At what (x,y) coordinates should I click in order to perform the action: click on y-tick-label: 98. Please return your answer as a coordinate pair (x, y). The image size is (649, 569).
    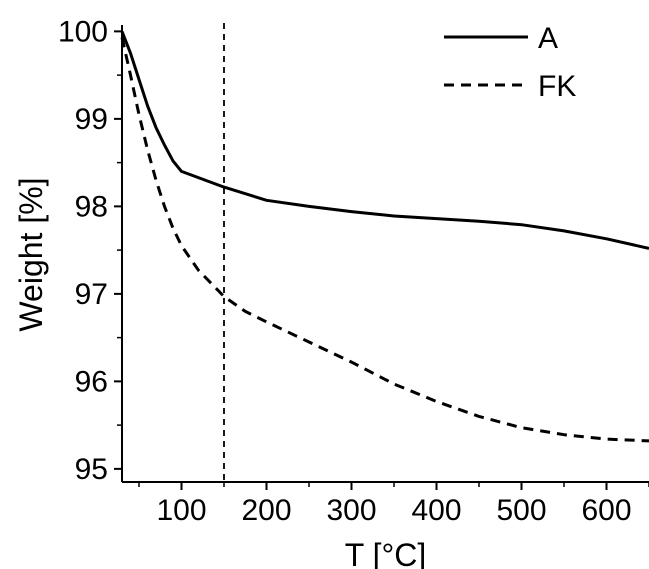
    Looking at the image, I should click on (91, 206).